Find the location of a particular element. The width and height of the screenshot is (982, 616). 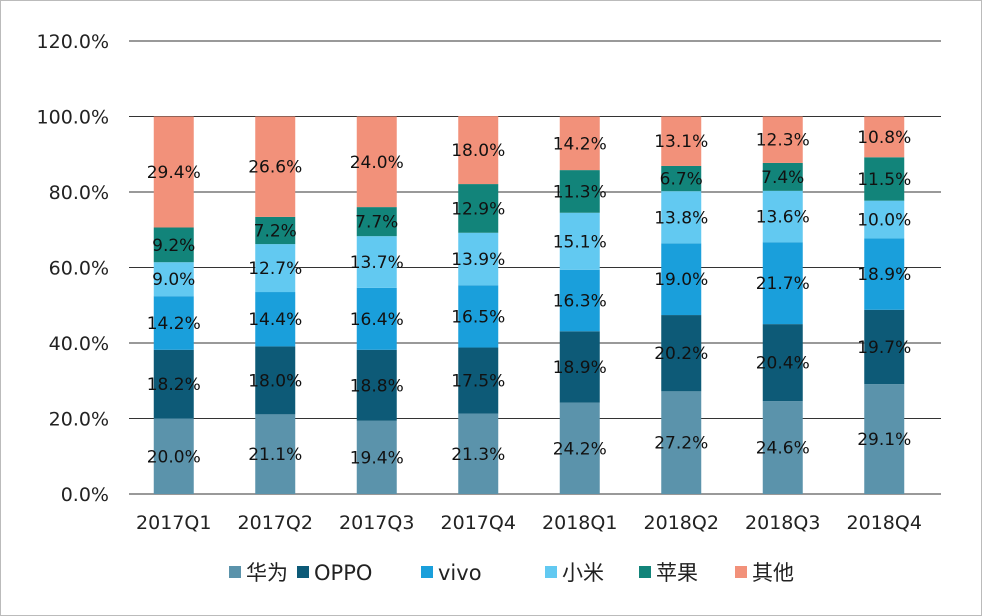

data-label: 27.2% is located at coordinates (681, 444).